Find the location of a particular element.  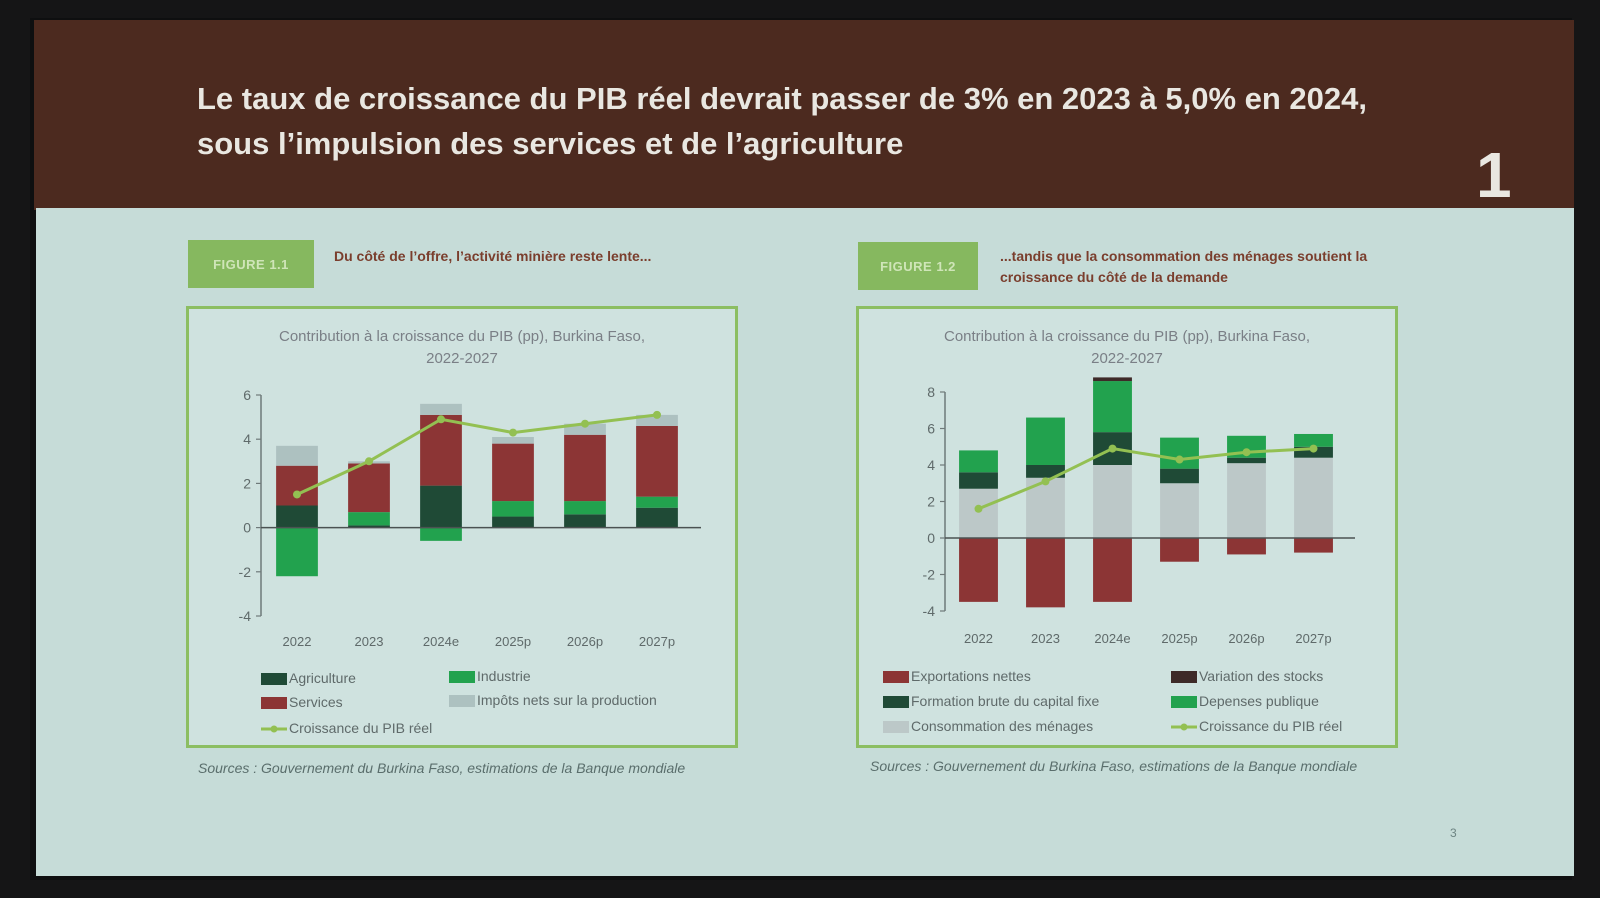

figure-1-2-tag: FIGURE 1.2 is located at coordinates (918, 266).